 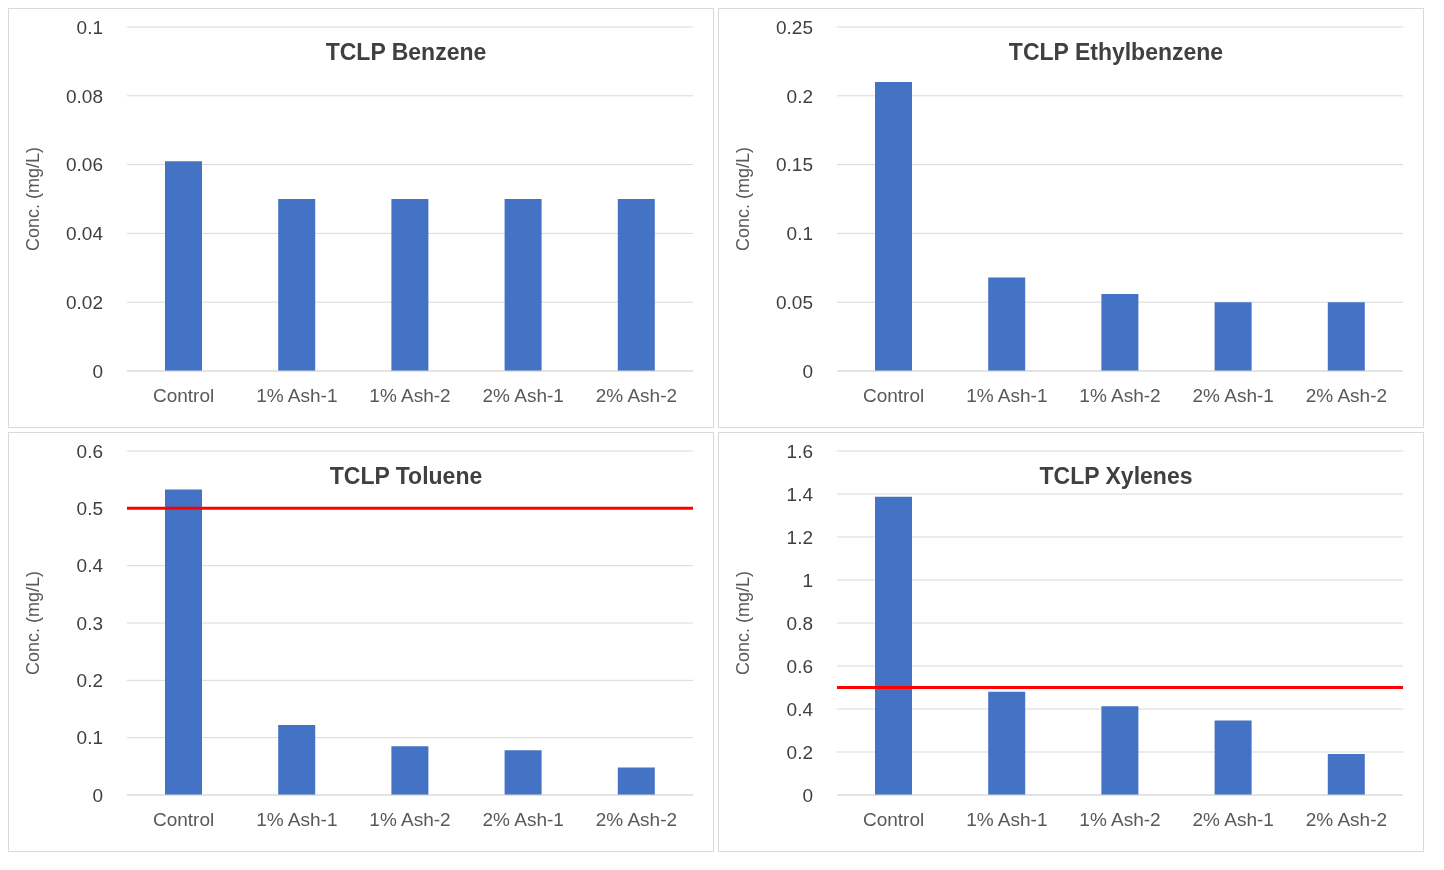 I want to click on y-tick-label: 0.25, so click(x=794, y=27).